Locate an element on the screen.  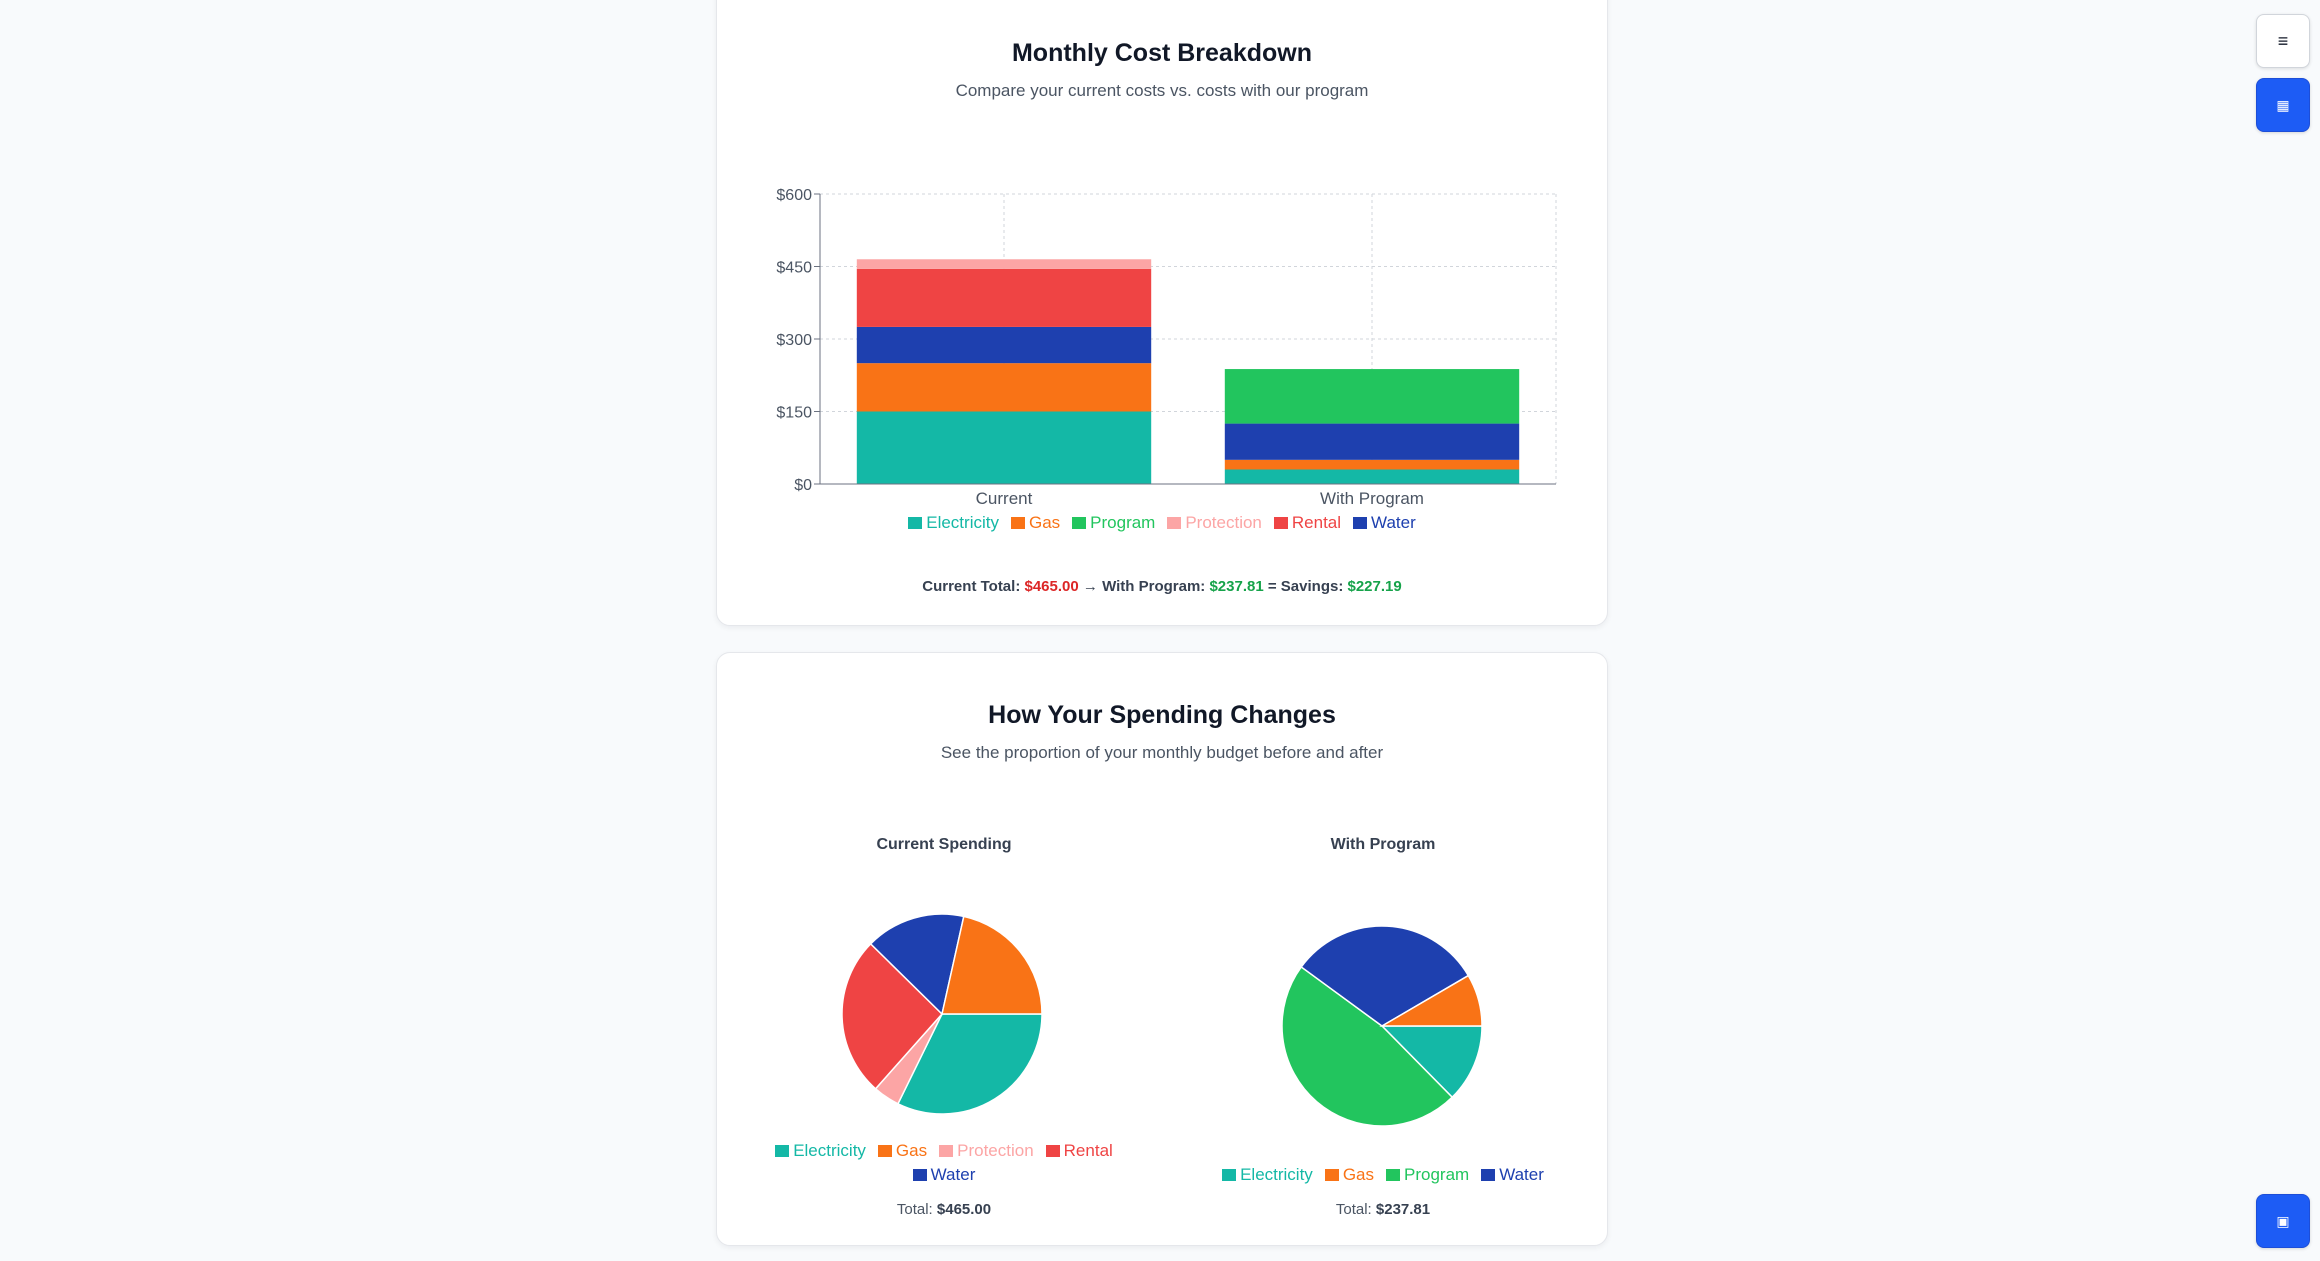
total-value: $237.81 is located at coordinates (1403, 1209).